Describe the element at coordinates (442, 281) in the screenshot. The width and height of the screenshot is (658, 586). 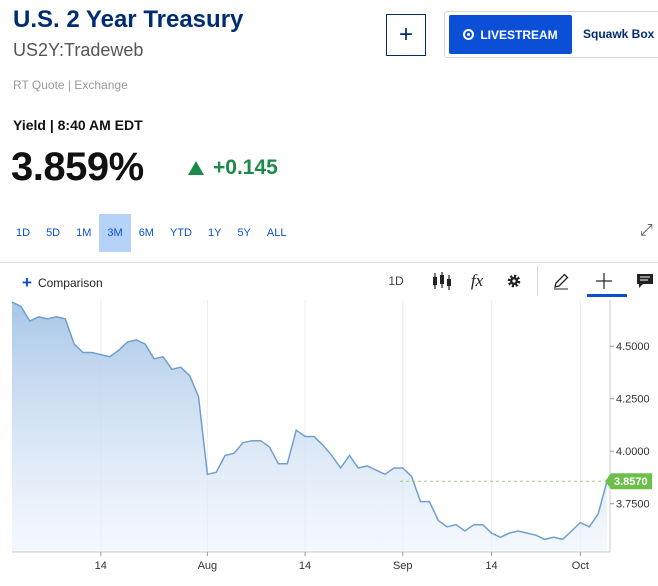
I see `candlestick-icon` at that location.